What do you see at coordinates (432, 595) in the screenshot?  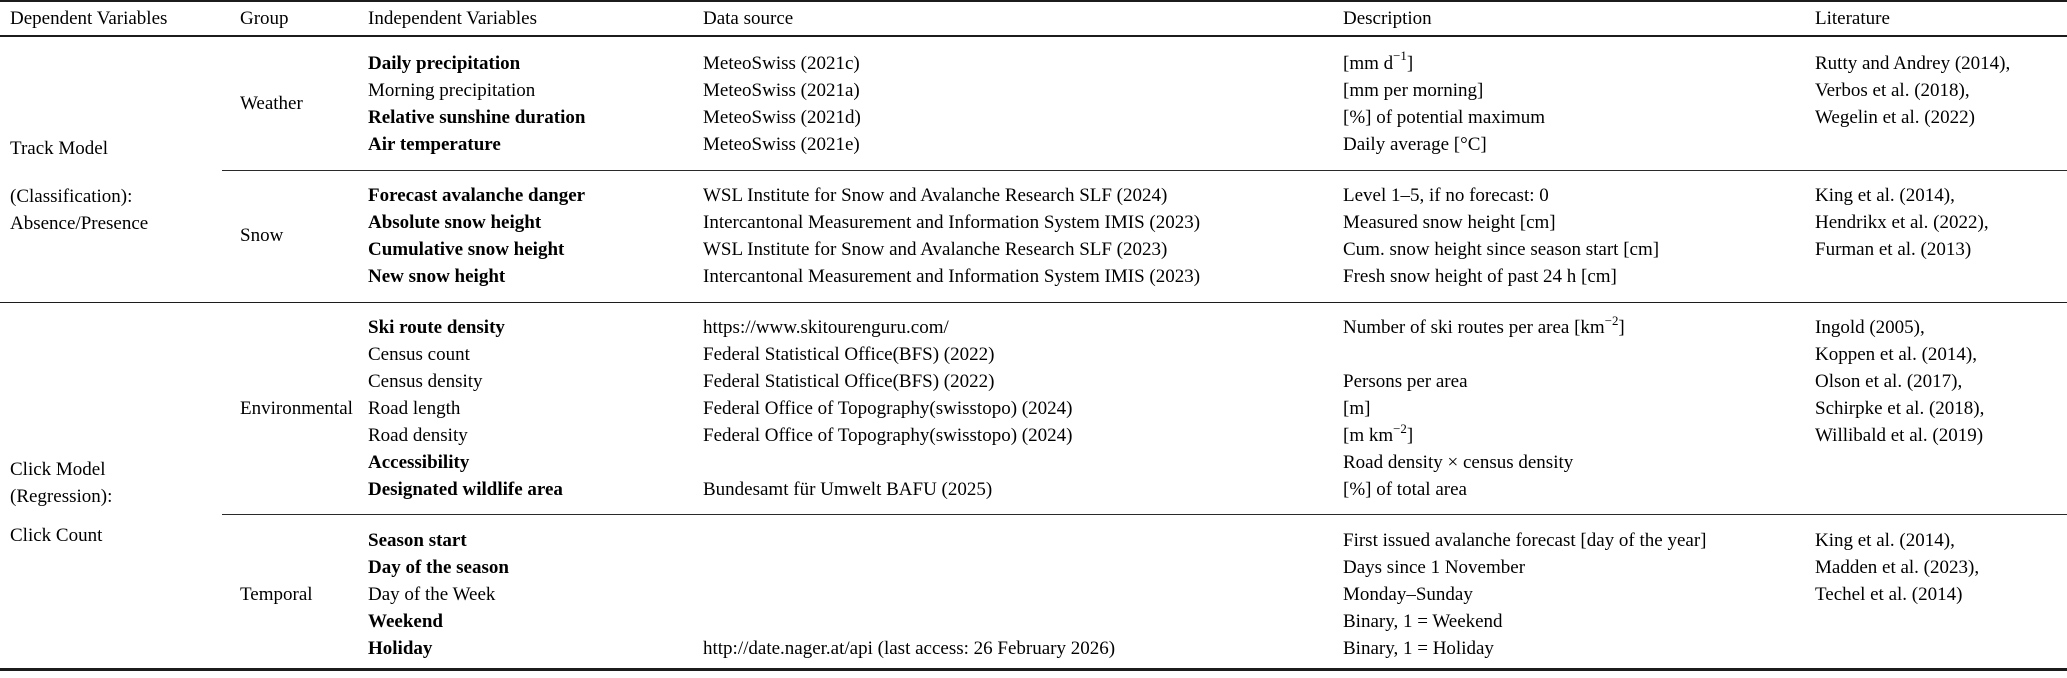 I see `independent-variable: Day of the Week` at bounding box center [432, 595].